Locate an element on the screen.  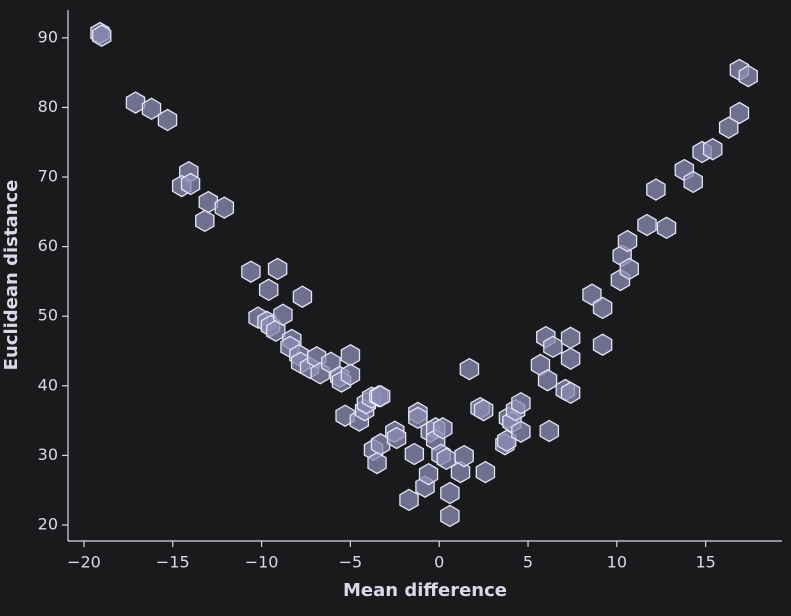
x-tick-label: −10 is located at coordinates (262, 562).